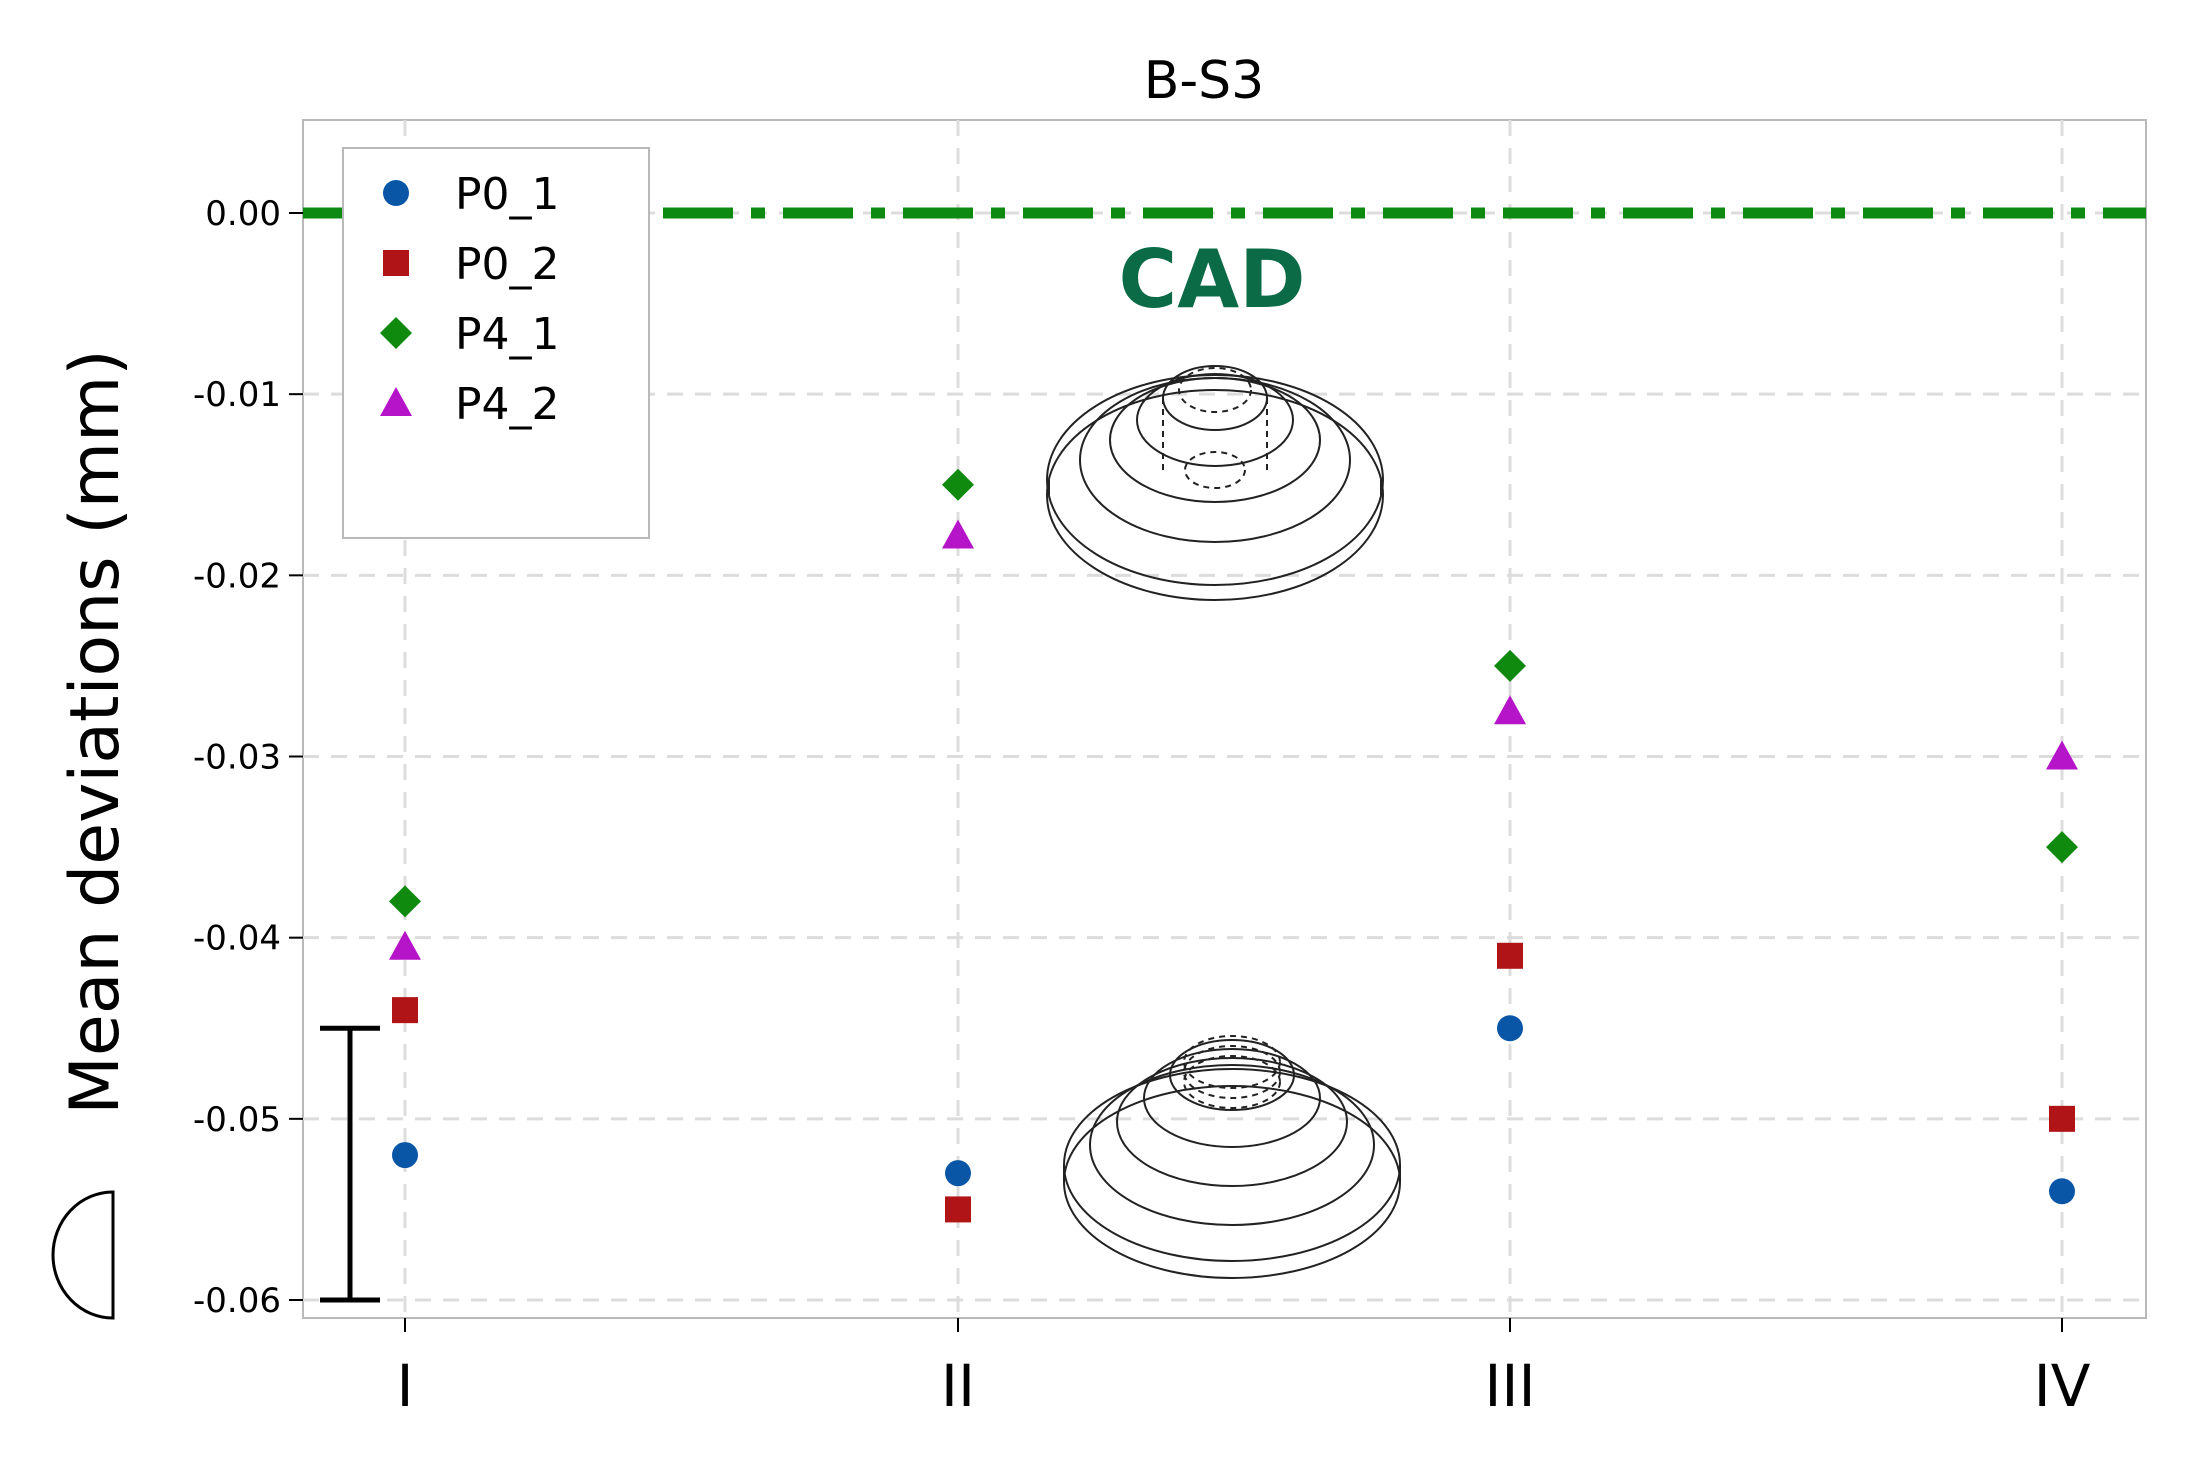 The width and height of the screenshot is (2191, 1458). I want to click on y-tick-label: -0.04, so click(237, 939).